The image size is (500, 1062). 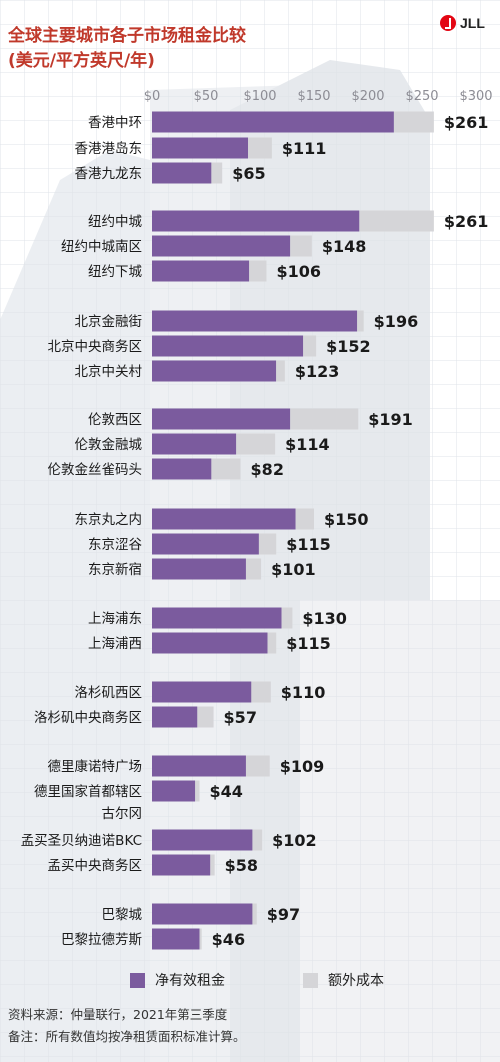 I want to click on data-label: $106, so click(x=298, y=271).